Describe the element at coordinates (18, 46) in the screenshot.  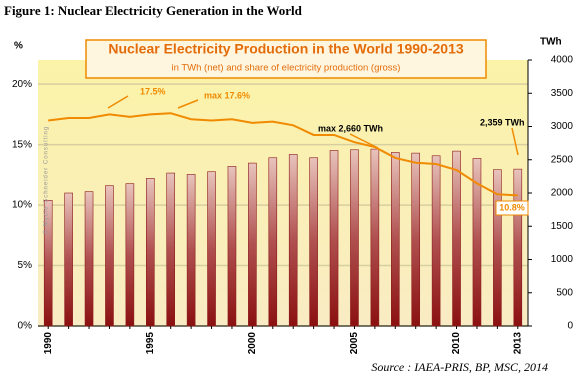
I see `y-axis-label: %` at that location.